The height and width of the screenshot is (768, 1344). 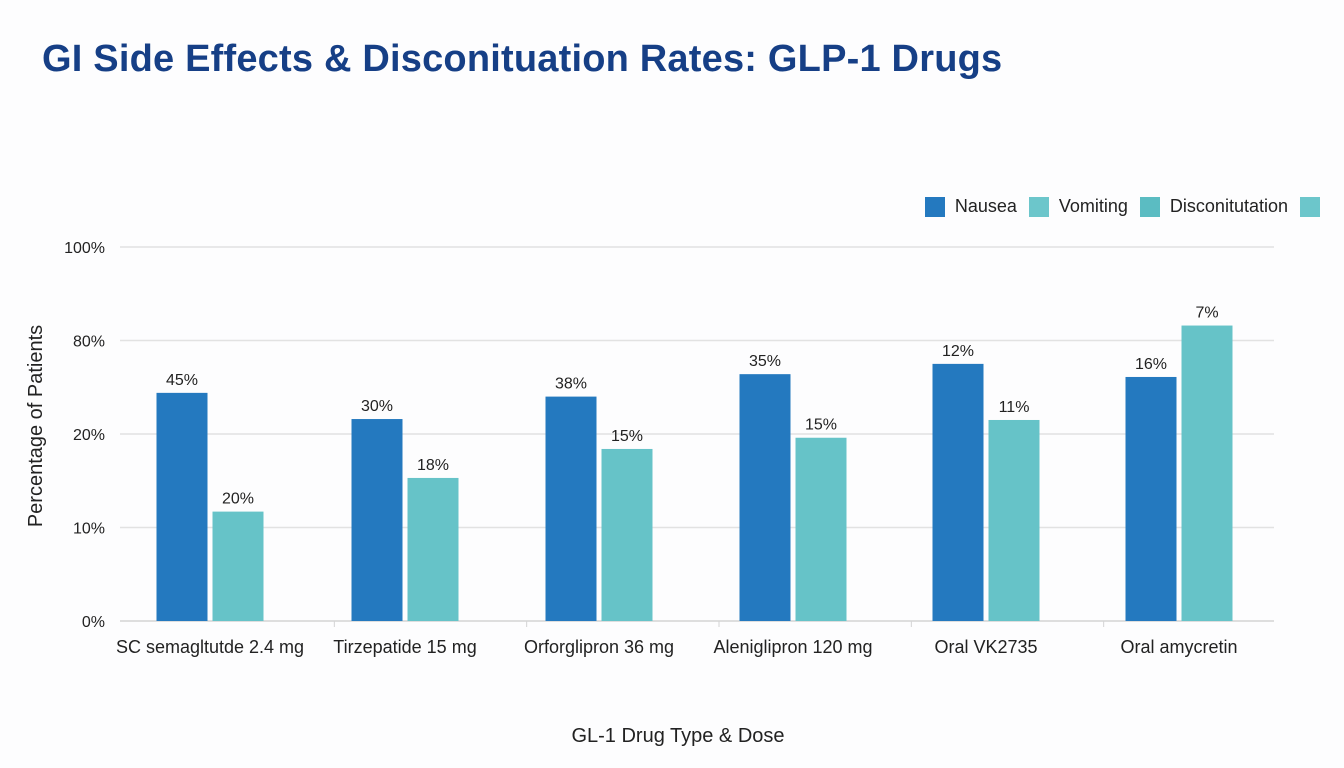 I want to click on bar-value-label: 12%, so click(x=958, y=351).